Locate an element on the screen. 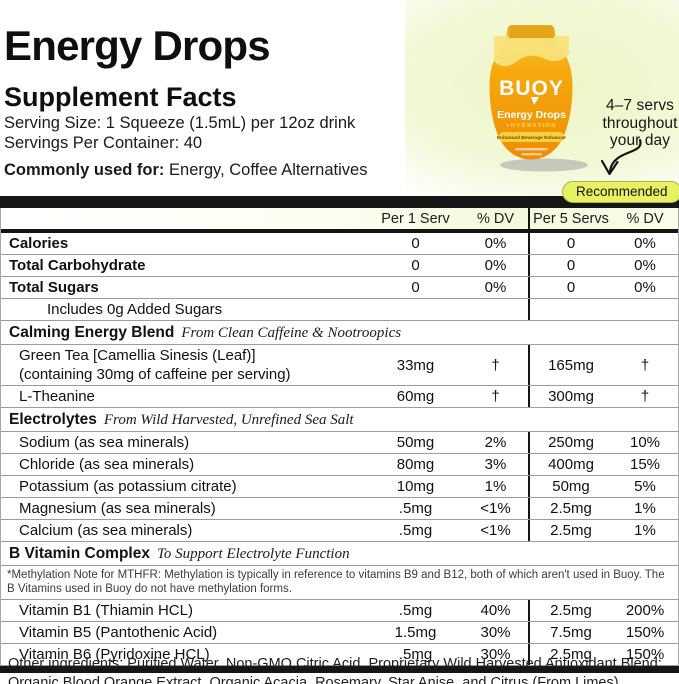 Image resolution: width=679 pixels, height=684 pixels. table-header-row: Per 1 Serv % DV Per 5 Servs % DV is located at coordinates (339, 220).